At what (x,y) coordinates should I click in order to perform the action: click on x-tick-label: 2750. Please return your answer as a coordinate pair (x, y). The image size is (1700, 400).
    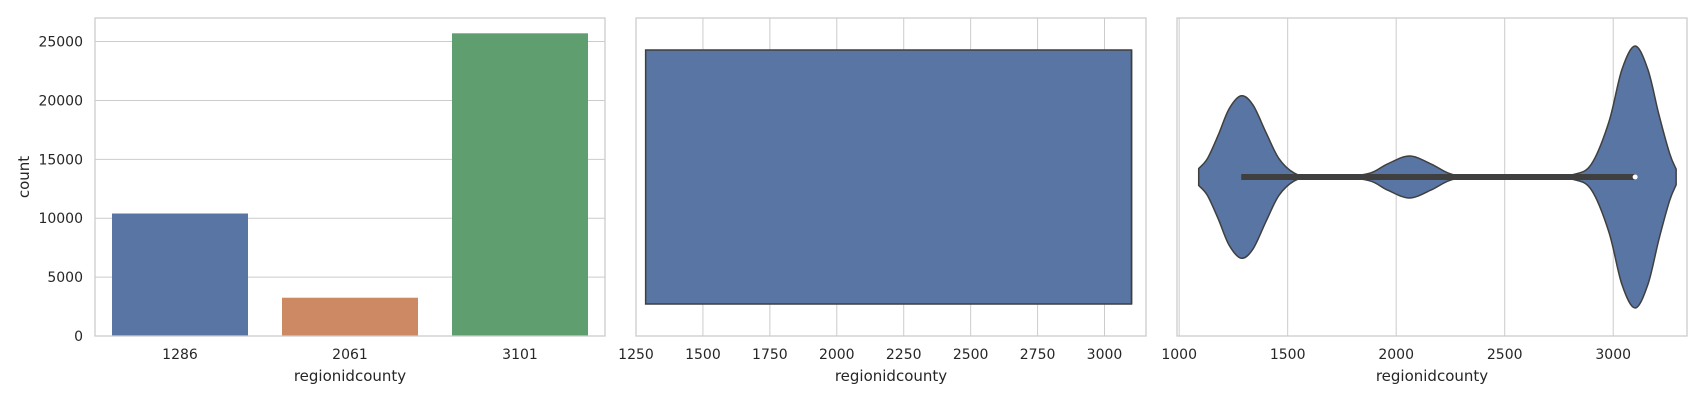
    Looking at the image, I should click on (1038, 355).